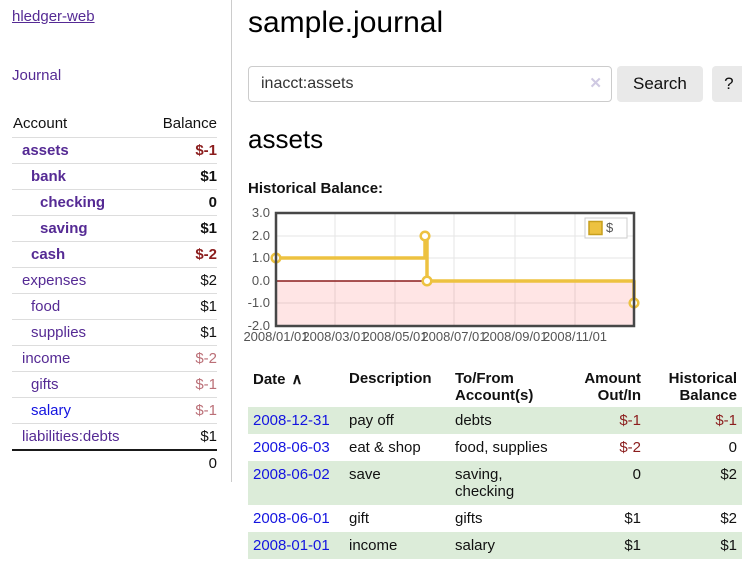 The height and width of the screenshot is (582, 742). I want to click on account-row-gifts: gifts $-1, so click(114, 384).